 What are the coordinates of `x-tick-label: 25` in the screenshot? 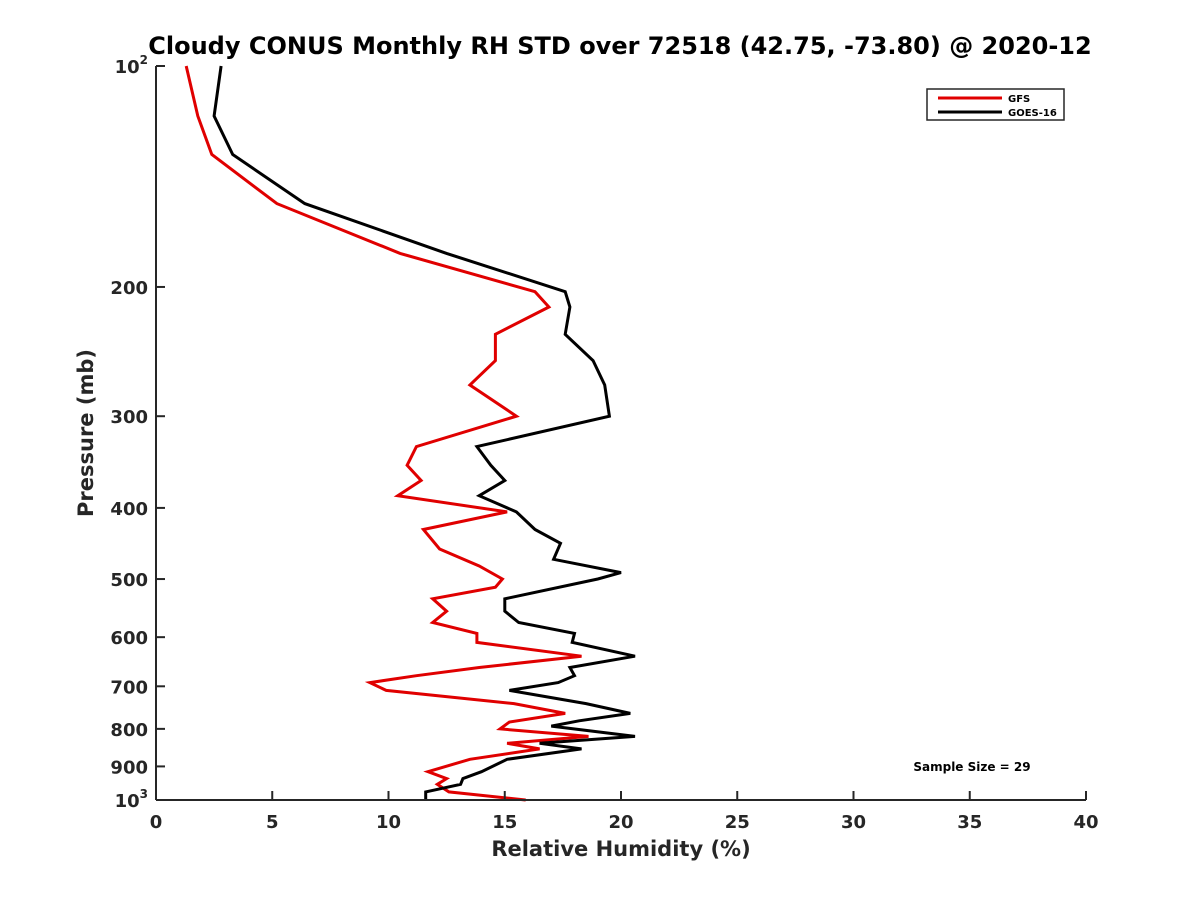 It's located at (737, 822).